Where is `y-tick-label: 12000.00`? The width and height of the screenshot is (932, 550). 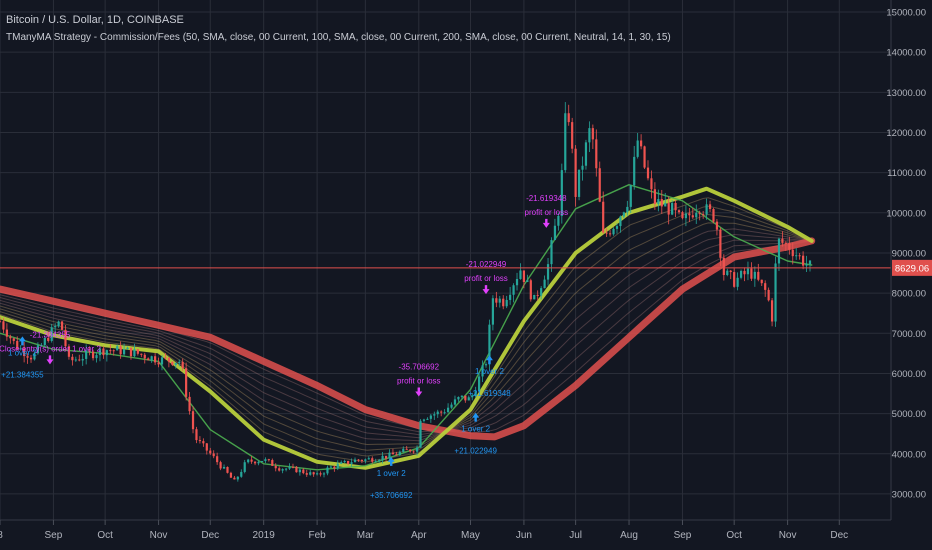
y-tick-label: 12000.00 is located at coordinates (906, 133).